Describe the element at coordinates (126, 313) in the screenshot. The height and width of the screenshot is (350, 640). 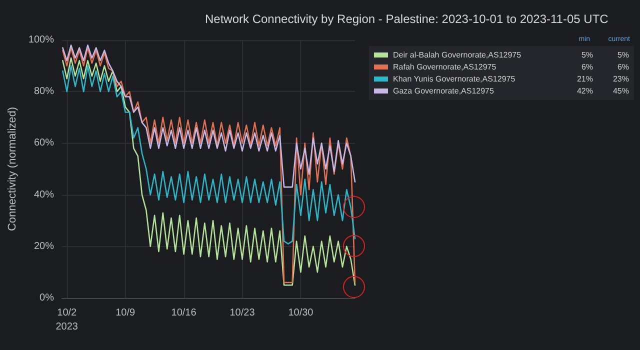
I see `x-tick-label: 10/9` at that location.